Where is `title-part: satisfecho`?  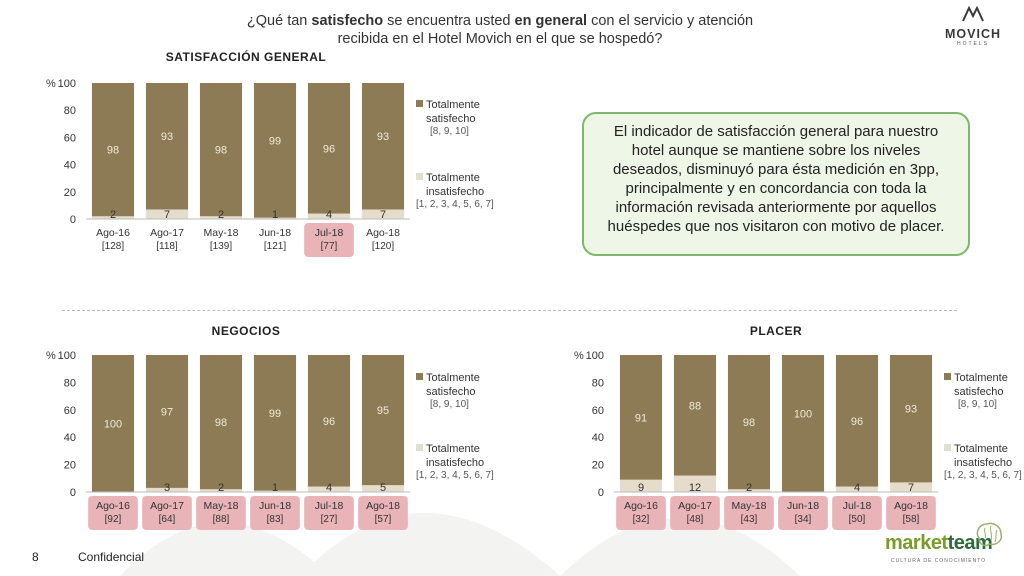 title-part: satisfecho is located at coordinates (347, 21).